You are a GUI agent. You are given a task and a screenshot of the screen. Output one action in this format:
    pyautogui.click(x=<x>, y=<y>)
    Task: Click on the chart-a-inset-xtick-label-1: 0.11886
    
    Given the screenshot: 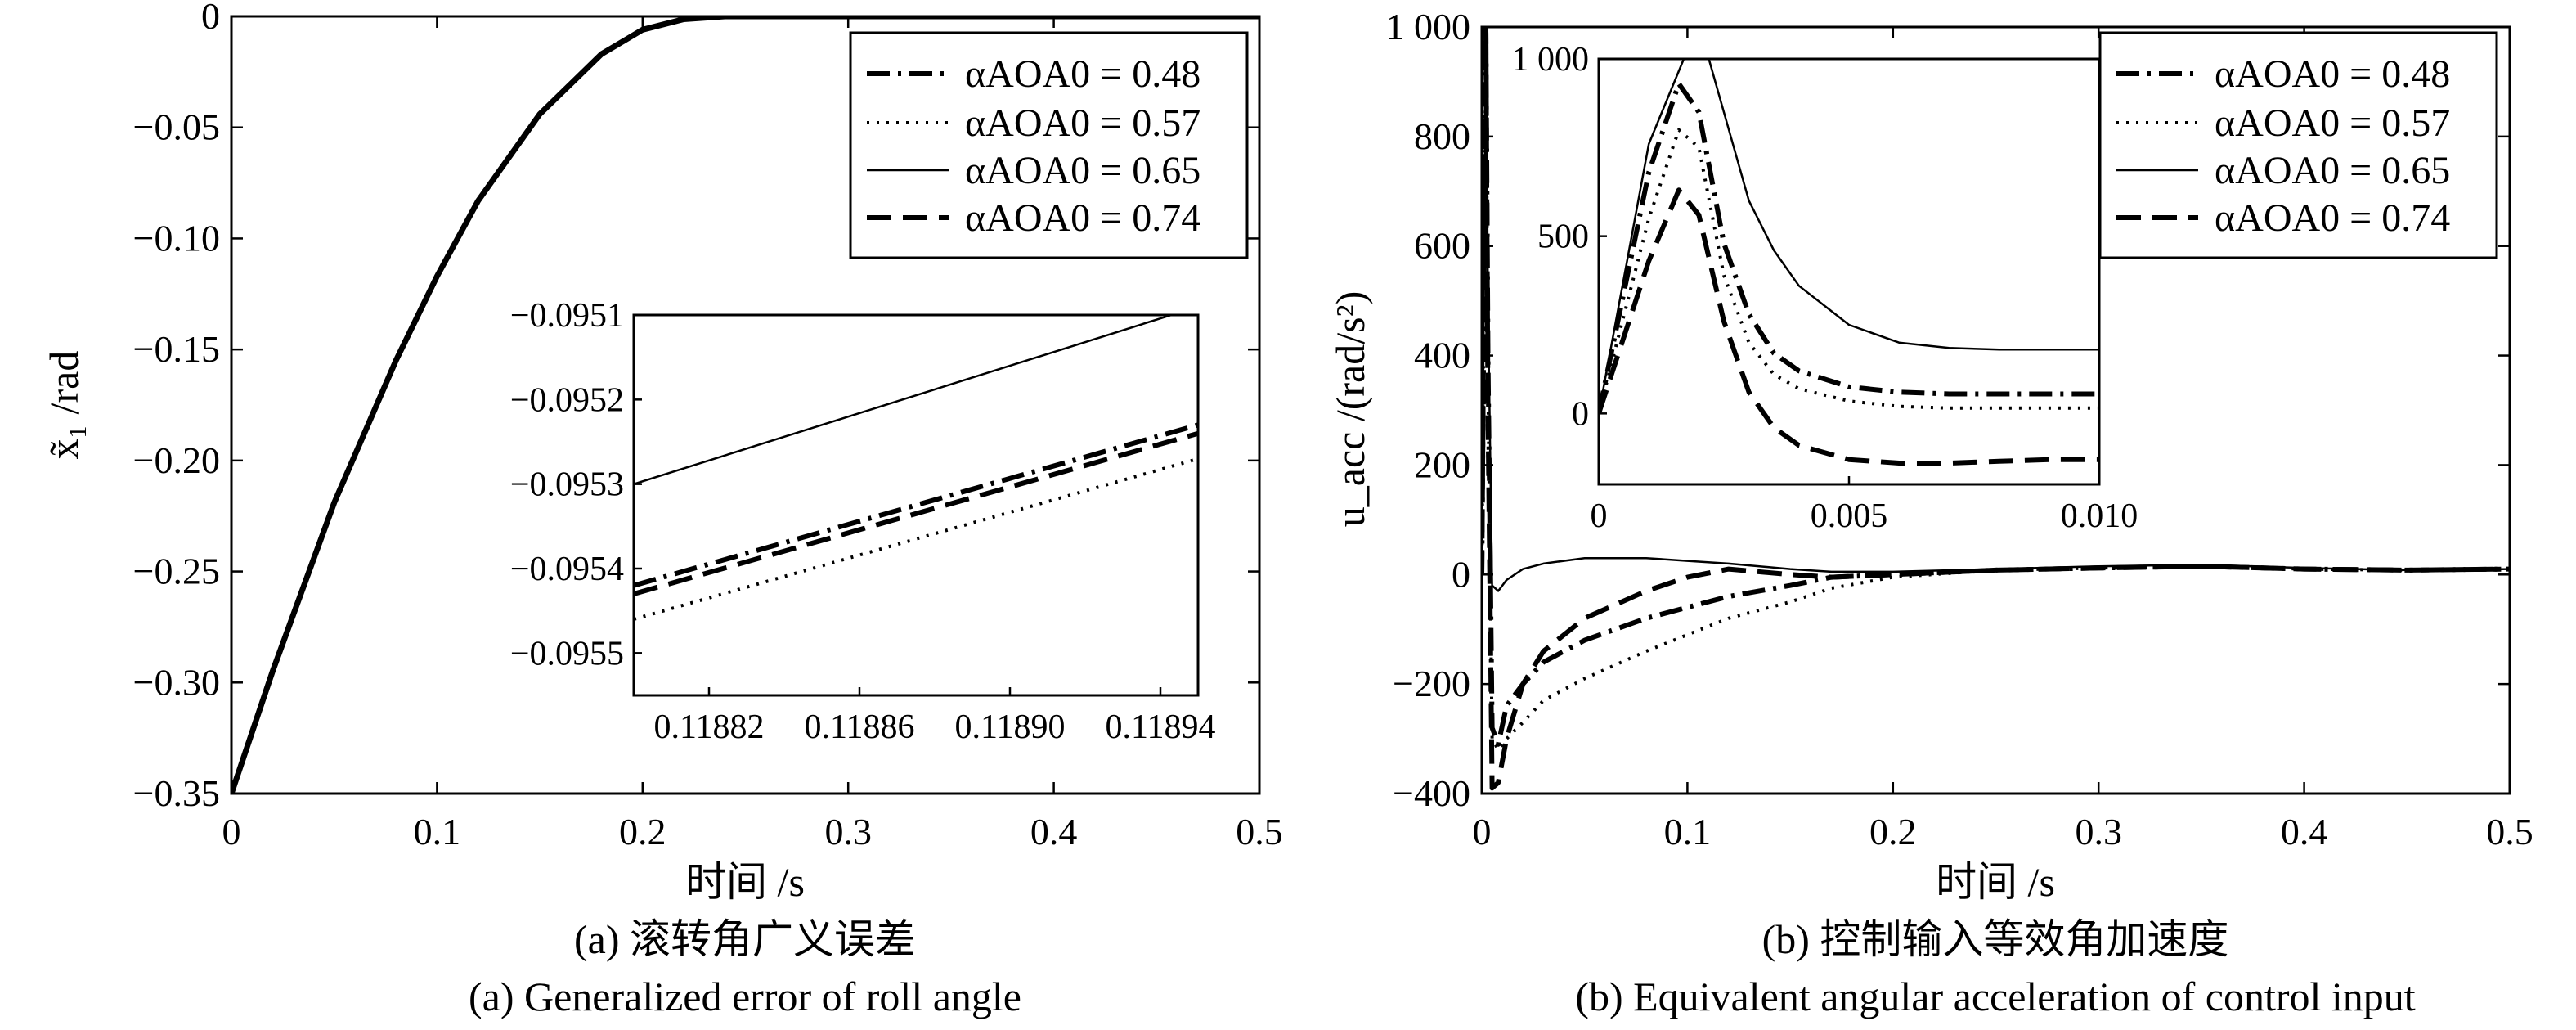 What is the action you would take?
    pyautogui.click(x=860, y=727)
    